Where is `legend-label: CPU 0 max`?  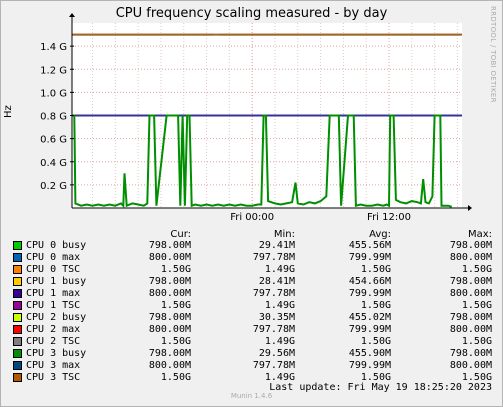
legend-label: CPU 0 max is located at coordinates (53, 257).